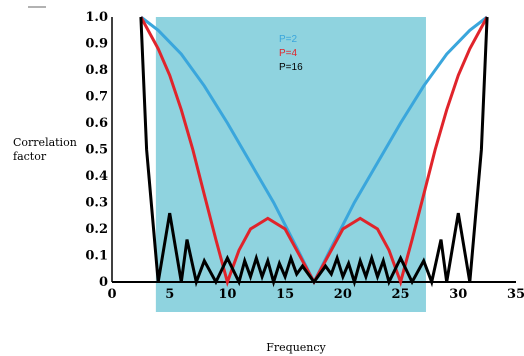 The width and height of the screenshot is (524, 356). What do you see at coordinates (288, 39) in the screenshot?
I see `legend-entry: P=2` at bounding box center [288, 39].